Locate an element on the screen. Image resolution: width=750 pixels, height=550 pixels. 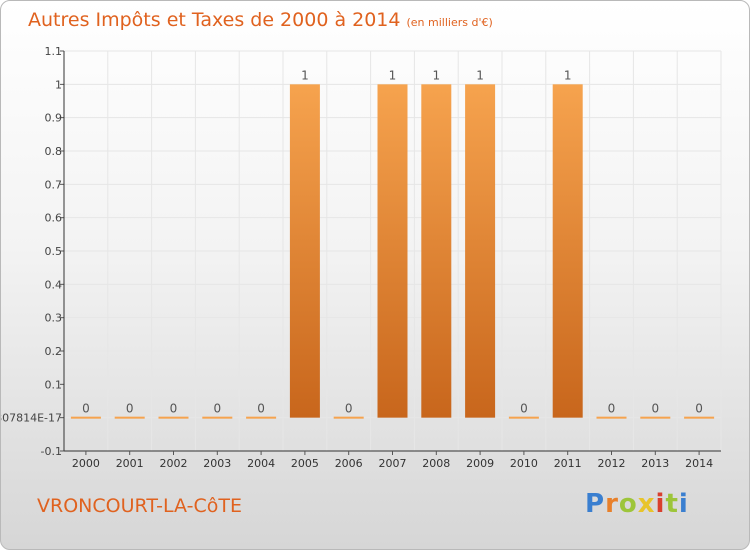
x-tick-label: 2012 is located at coordinates (612, 463).